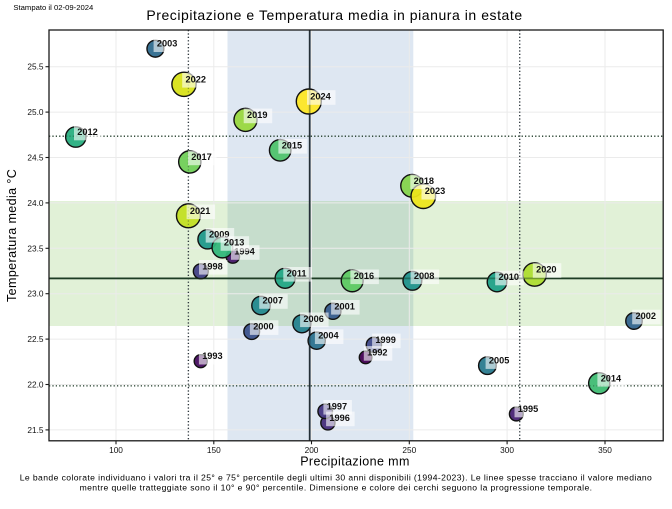 The height and width of the screenshot is (509, 672). I want to click on svg-text: Precipitazione mm, so click(355, 462).